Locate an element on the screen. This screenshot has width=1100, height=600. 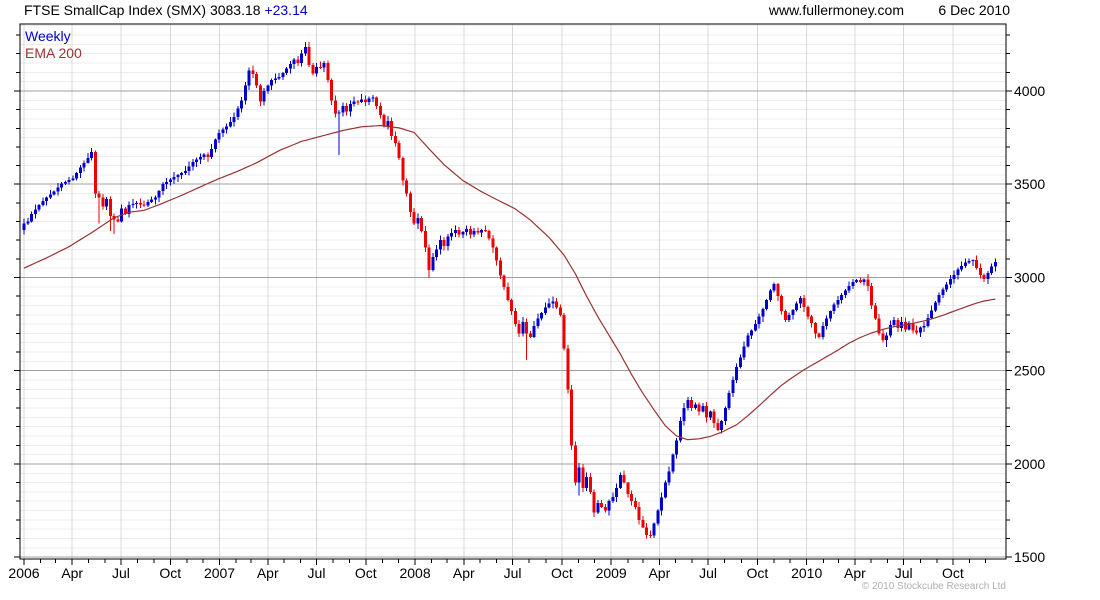
legend-timeframe-label: Weekly is located at coordinates (48, 36).